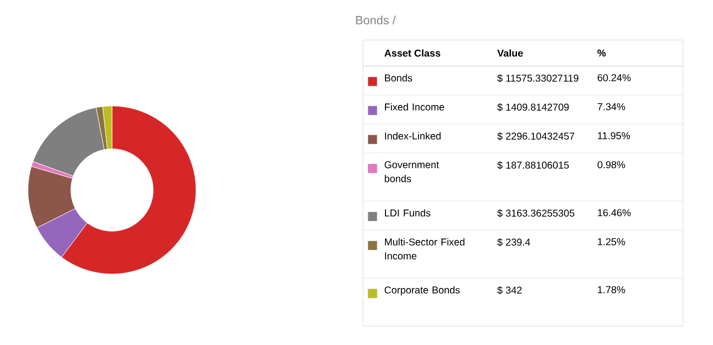 This screenshot has width=713, height=345. I want to click on data-label: $ 3163.36255305, so click(535, 213).